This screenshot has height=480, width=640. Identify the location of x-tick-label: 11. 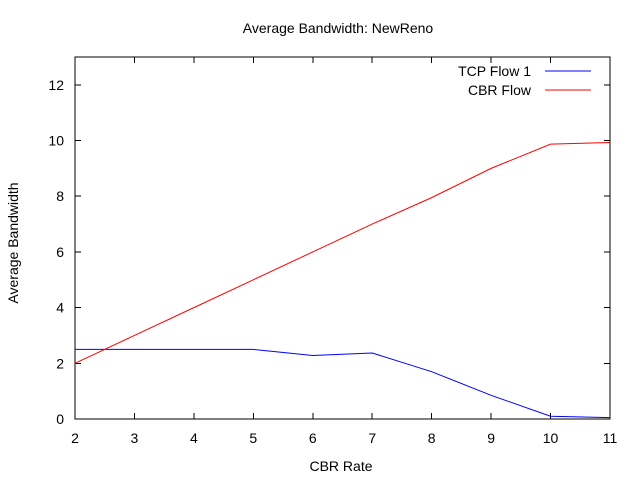
(610, 438).